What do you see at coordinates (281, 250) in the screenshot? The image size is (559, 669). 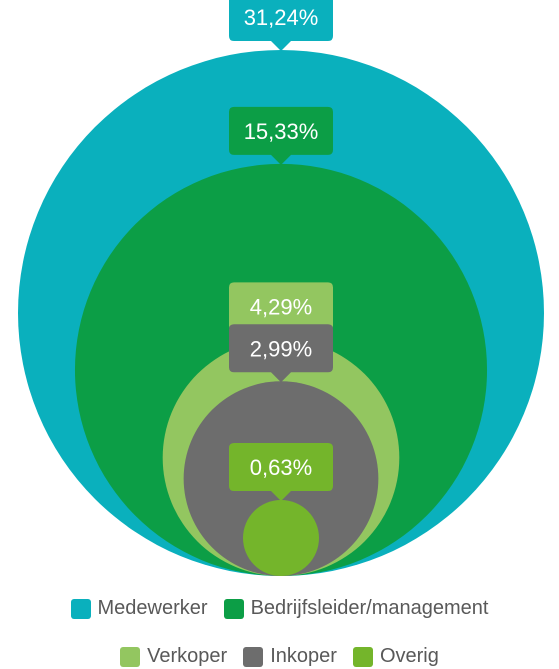 I see `labels-layer: 31,24% 15,33% 4,29% 2,99% 0,63%` at bounding box center [281, 250].